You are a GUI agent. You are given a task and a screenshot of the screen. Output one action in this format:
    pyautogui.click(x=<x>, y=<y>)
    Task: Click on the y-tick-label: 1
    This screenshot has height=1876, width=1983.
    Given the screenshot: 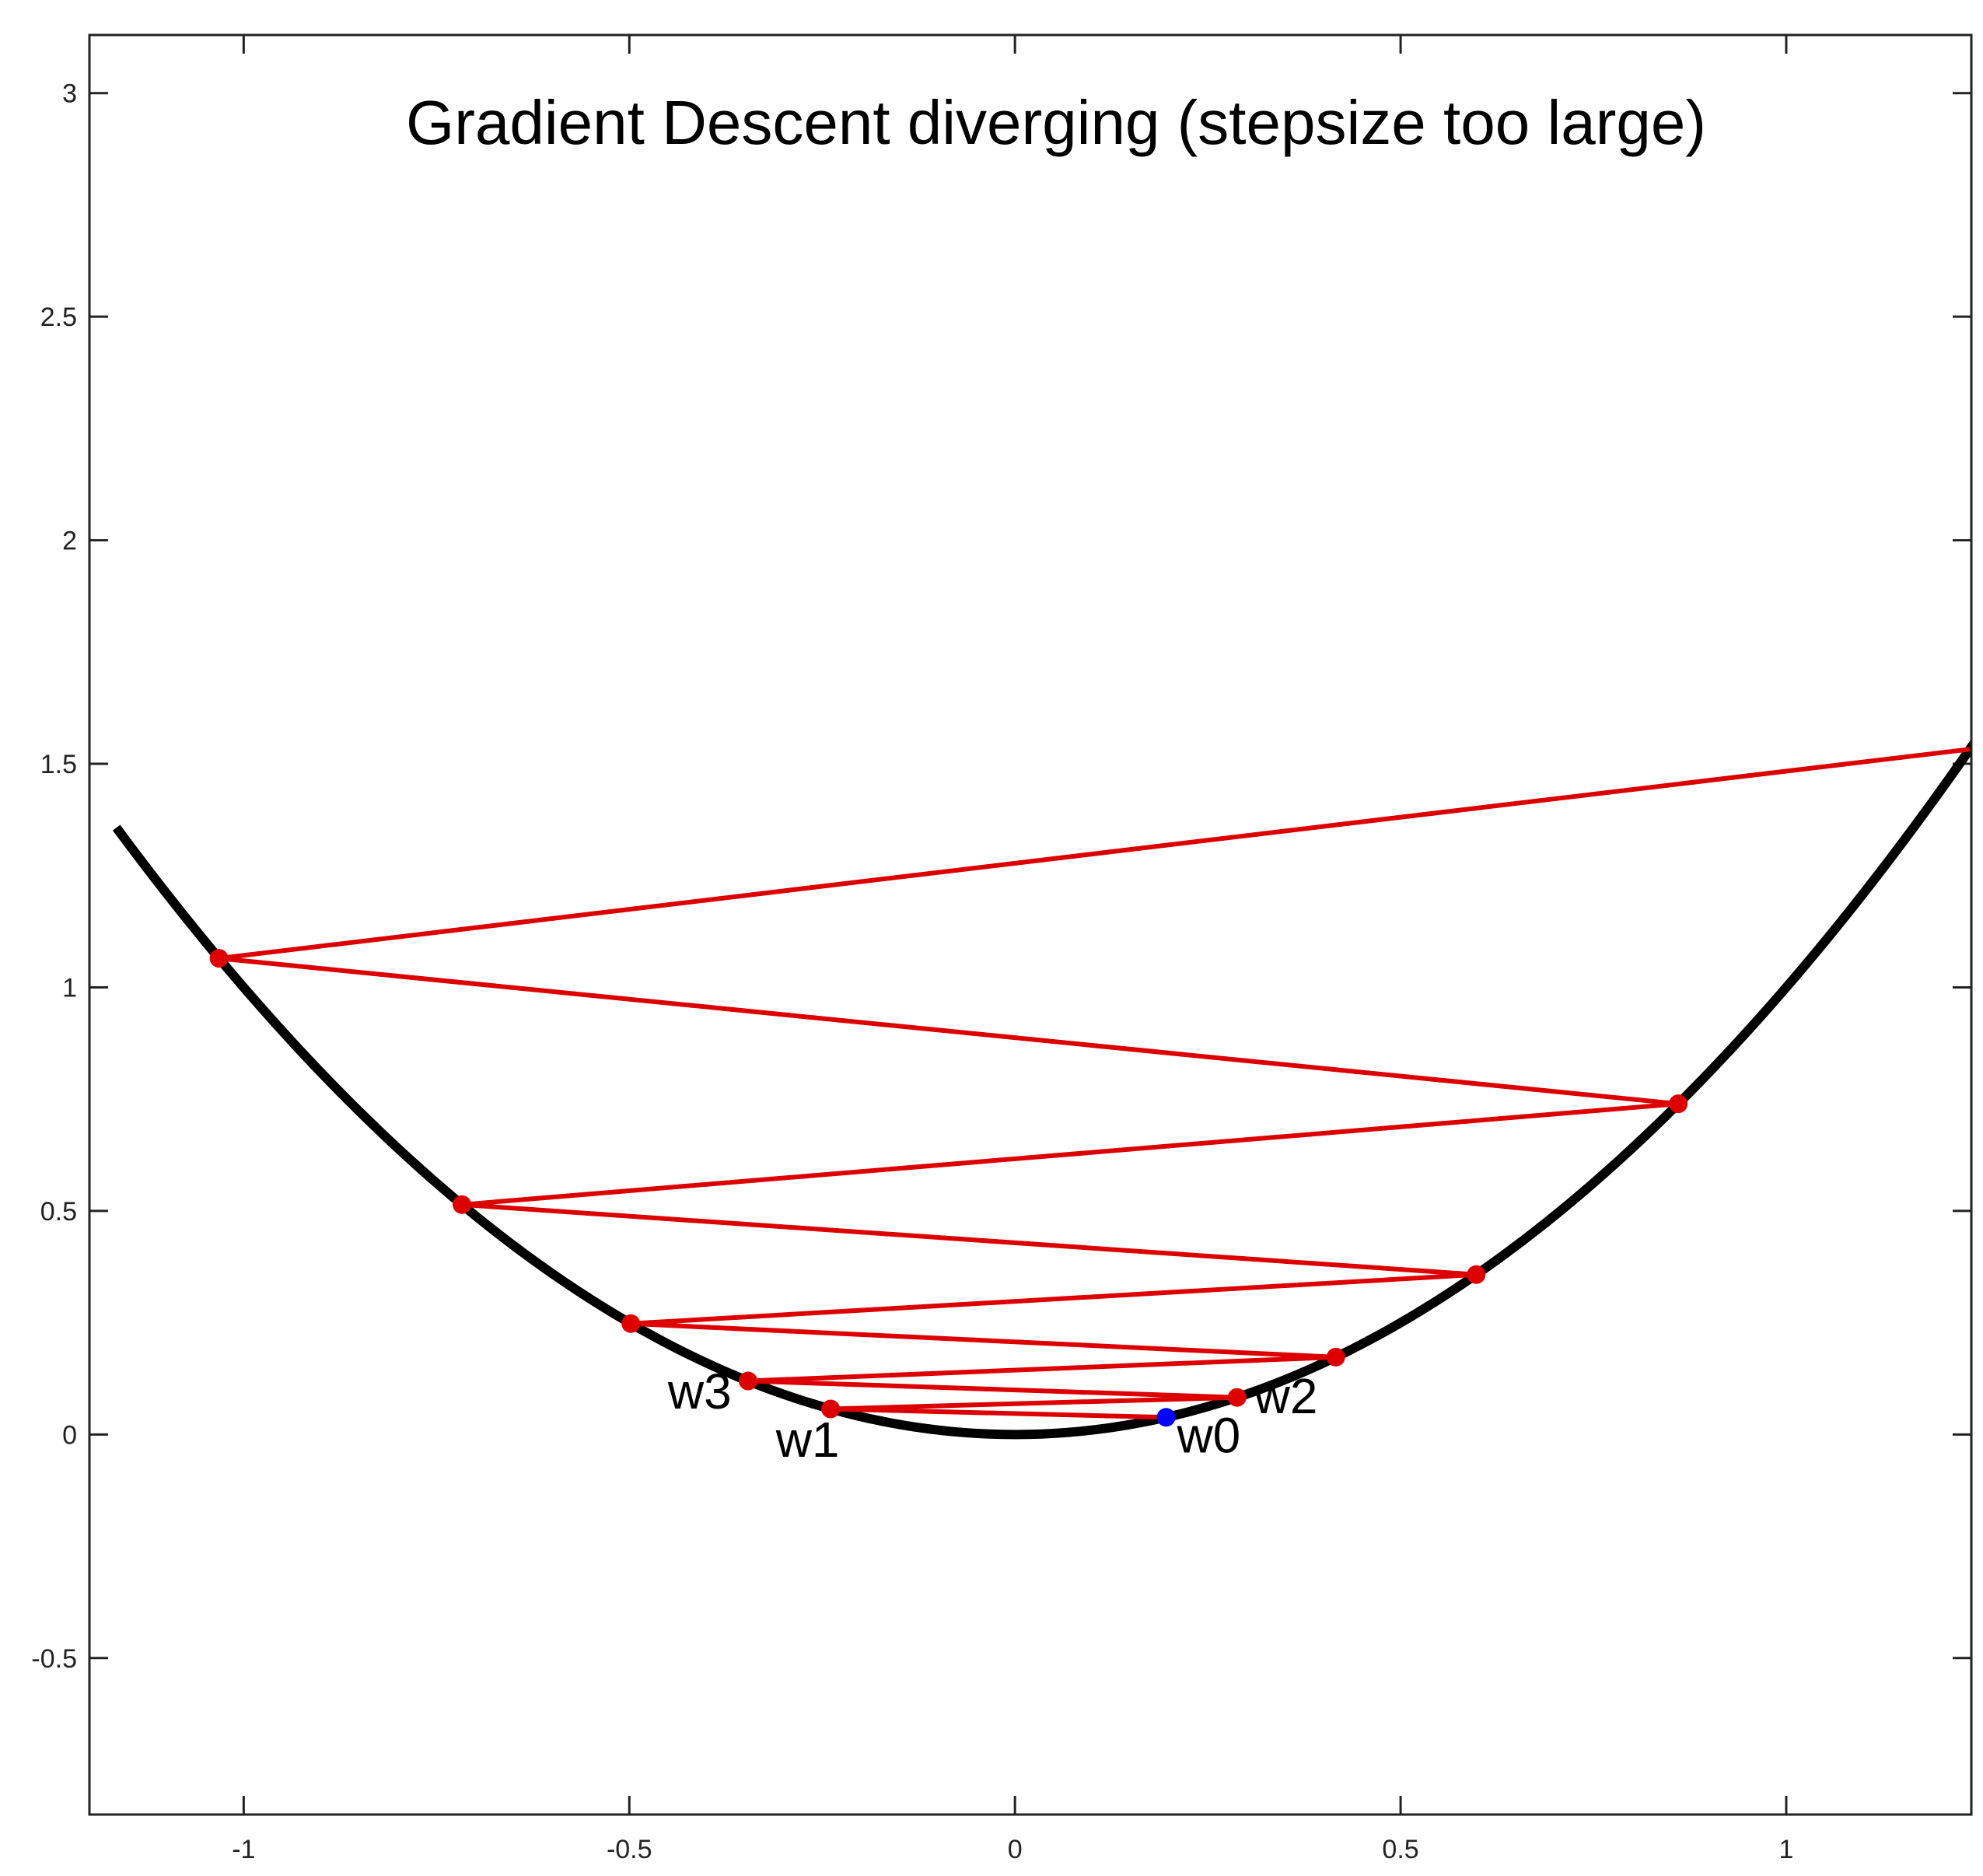 What is the action you would take?
    pyautogui.click(x=69, y=988)
    